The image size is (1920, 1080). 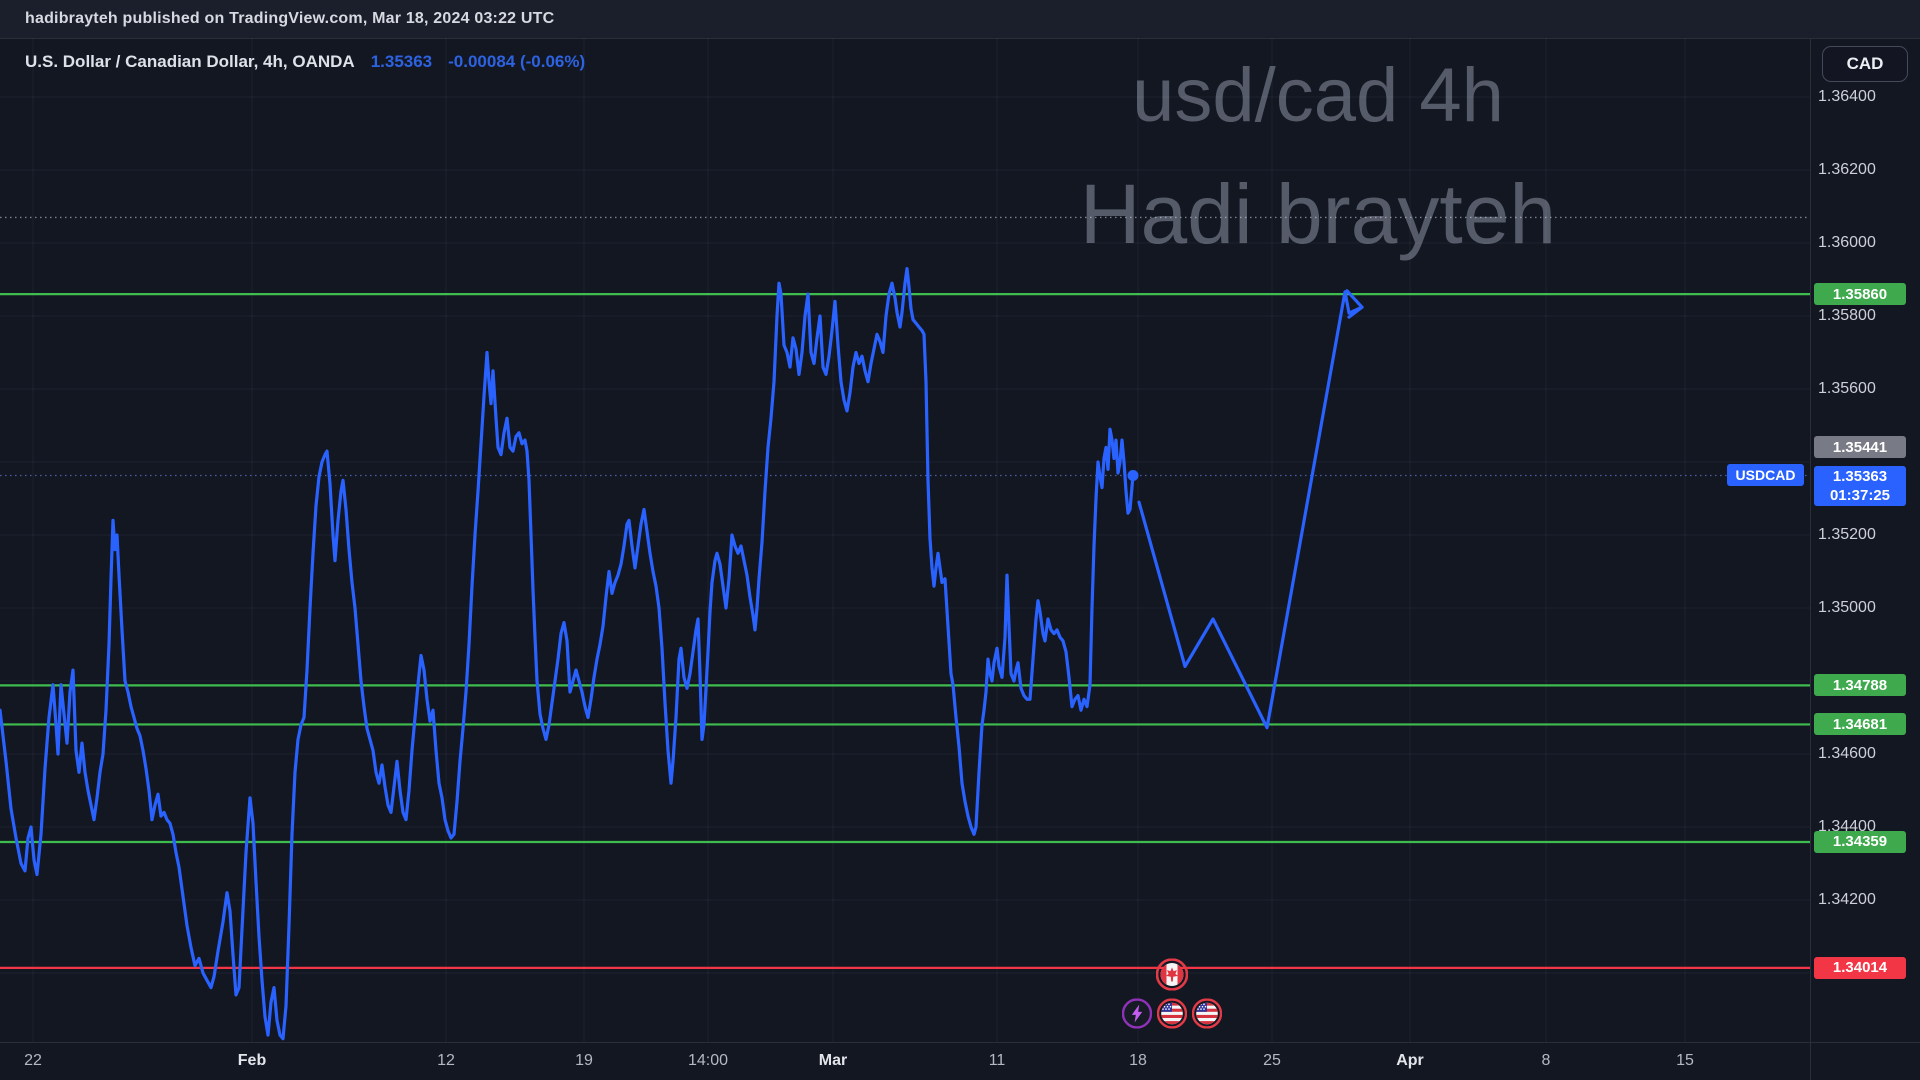 What do you see at coordinates (1685, 1060) in the screenshot?
I see `time-tick-label: 15` at bounding box center [1685, 1060].